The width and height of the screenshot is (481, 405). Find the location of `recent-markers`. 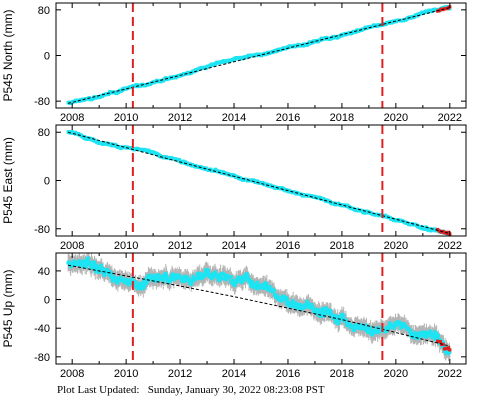

recent-markers is located at coordinates (443, 232).